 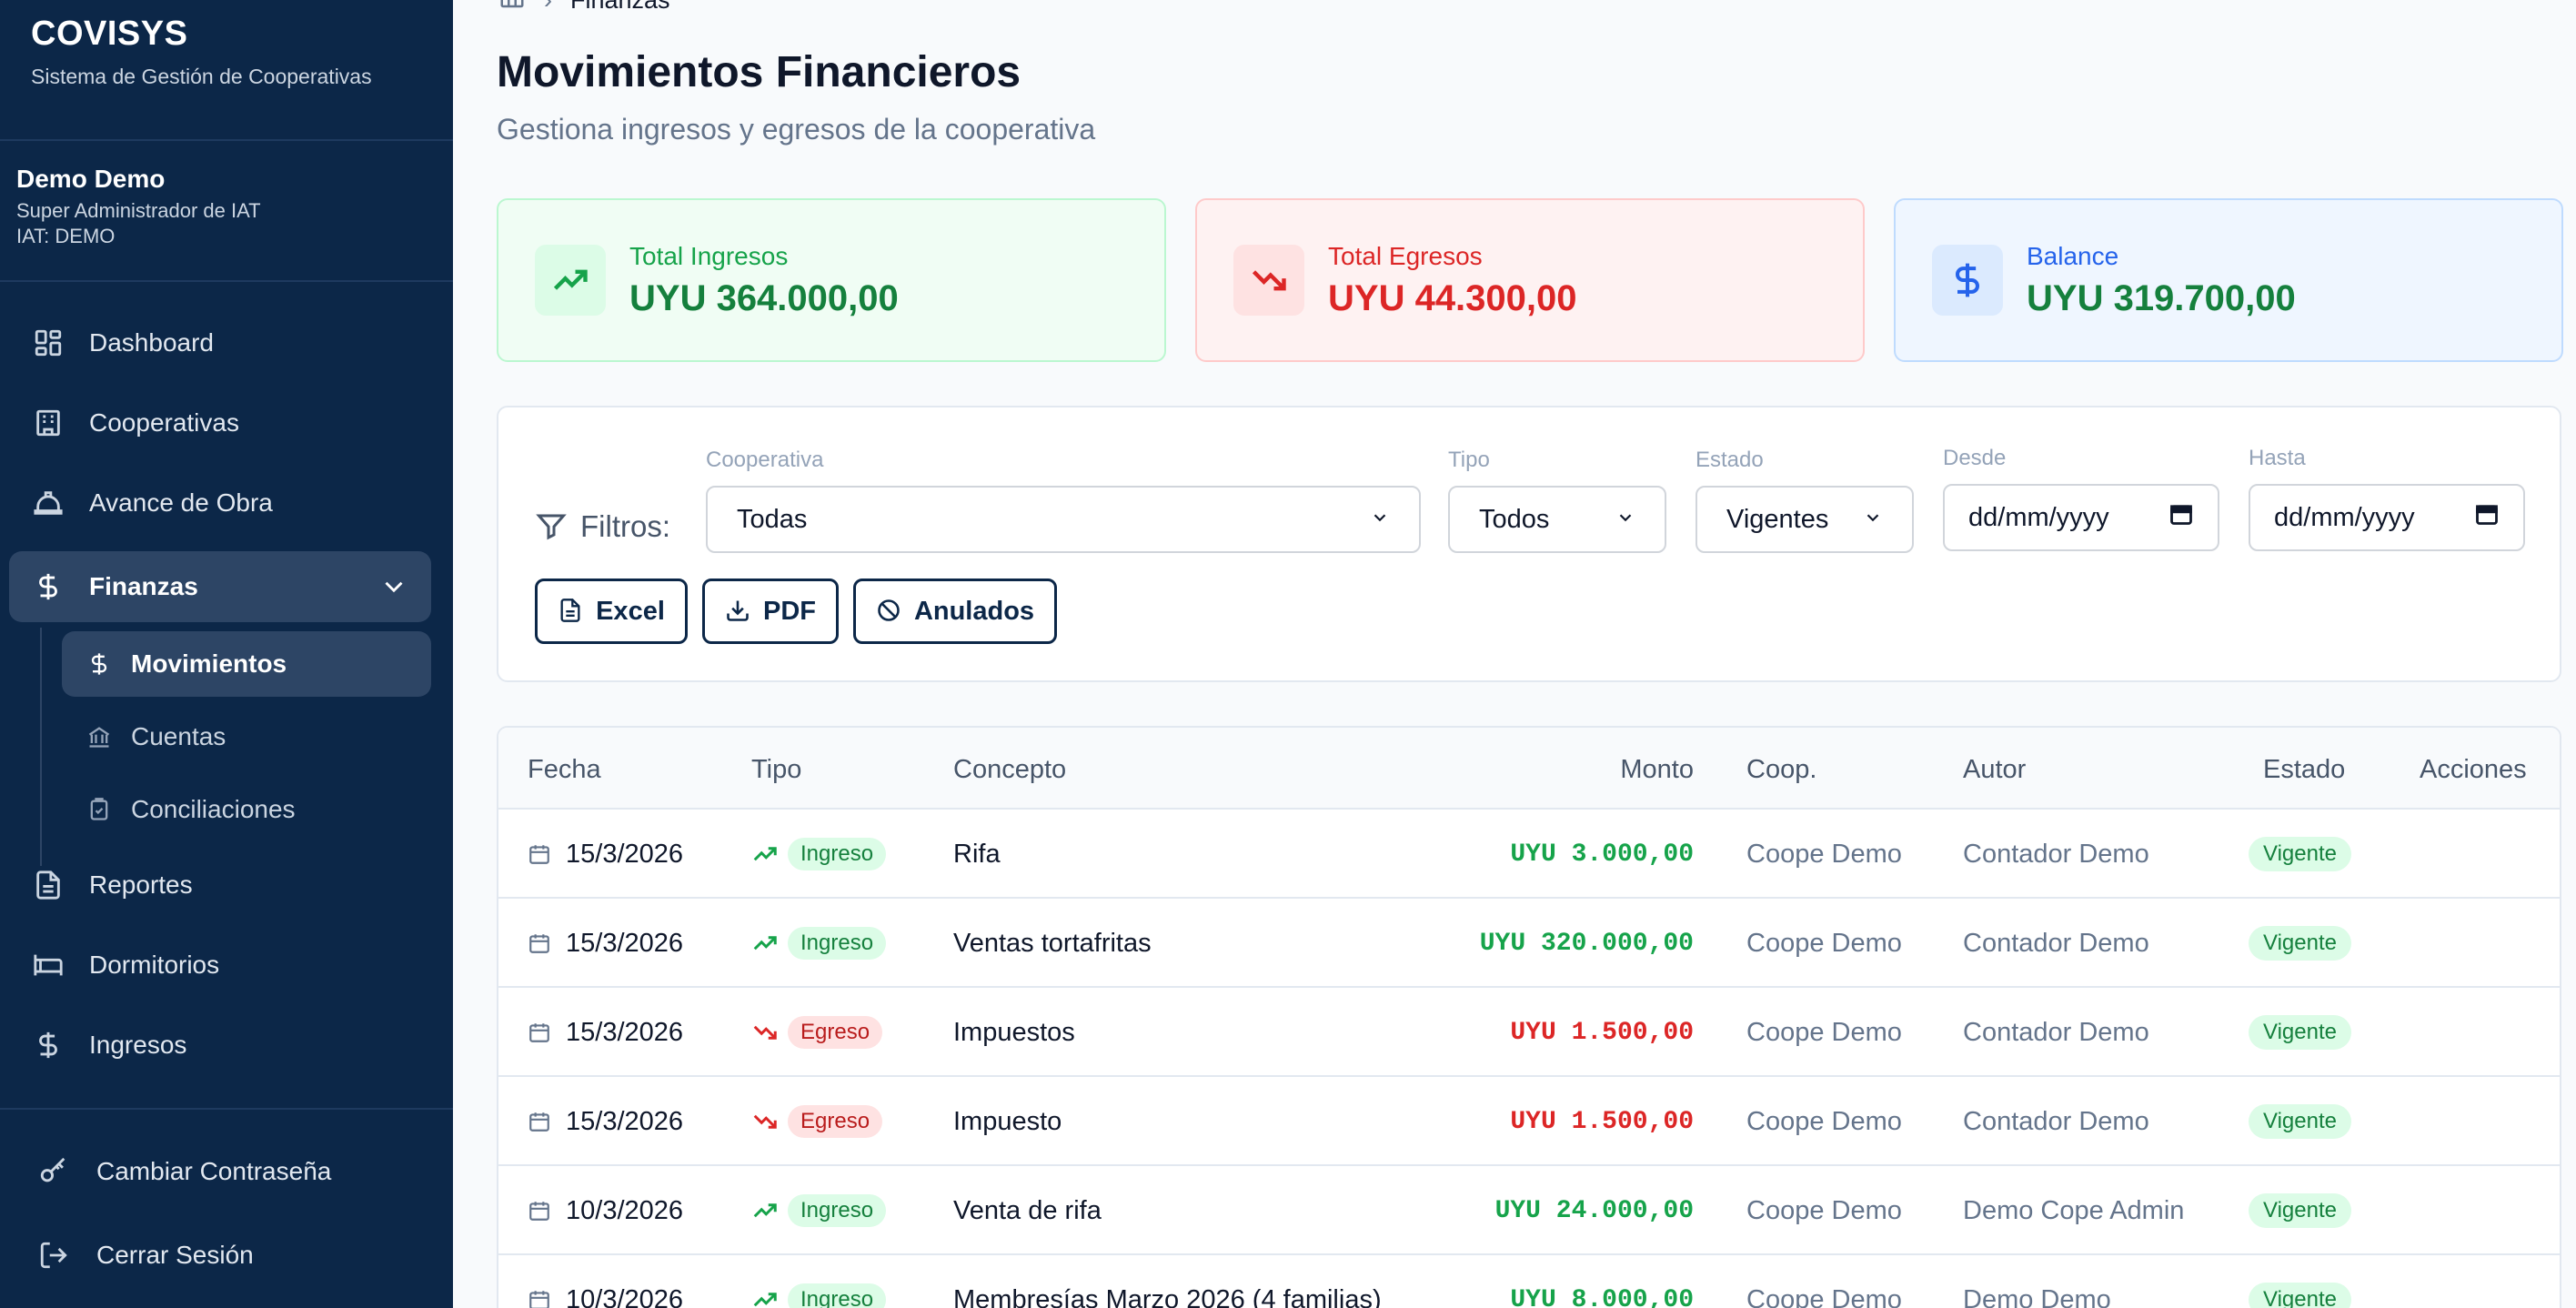 What do you see at coordinates (564, 770) in the screenshot?
I see `col-fecha: Fecha` at bounding box center [564, 770].